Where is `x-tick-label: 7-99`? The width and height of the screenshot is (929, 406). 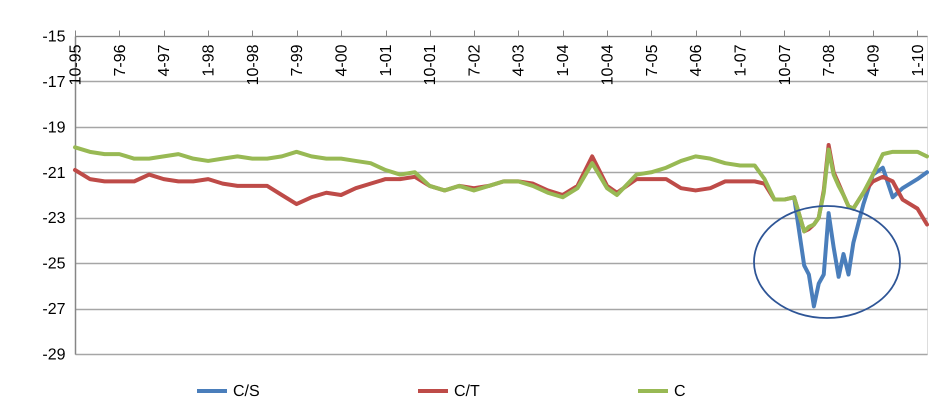
x-tick-label: 7-99 is located at coordinates (297, 60).